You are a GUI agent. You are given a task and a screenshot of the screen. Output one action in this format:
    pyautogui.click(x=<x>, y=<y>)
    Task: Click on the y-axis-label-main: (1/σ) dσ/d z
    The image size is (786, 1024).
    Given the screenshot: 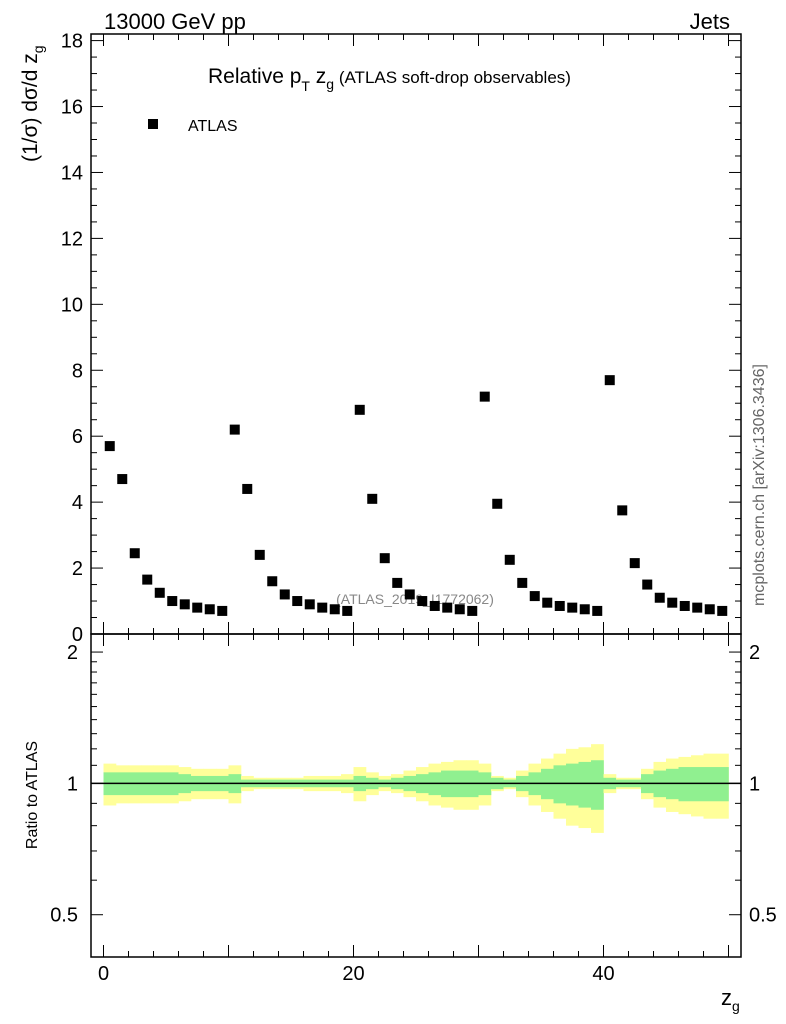 What is the action you would take?
    pyautogui.click(x=30, y=107)
    